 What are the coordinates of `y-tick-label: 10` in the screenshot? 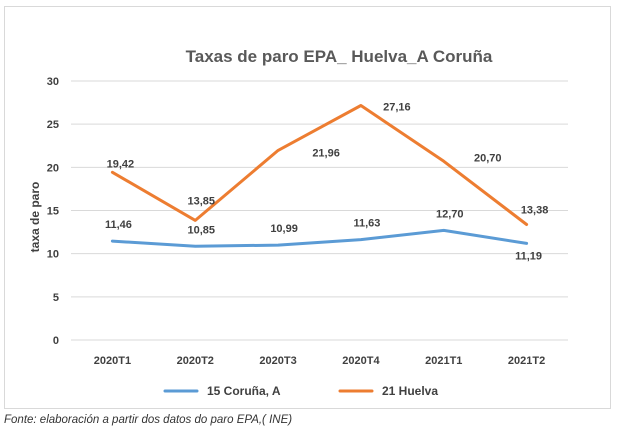 It's located at (53, 255).